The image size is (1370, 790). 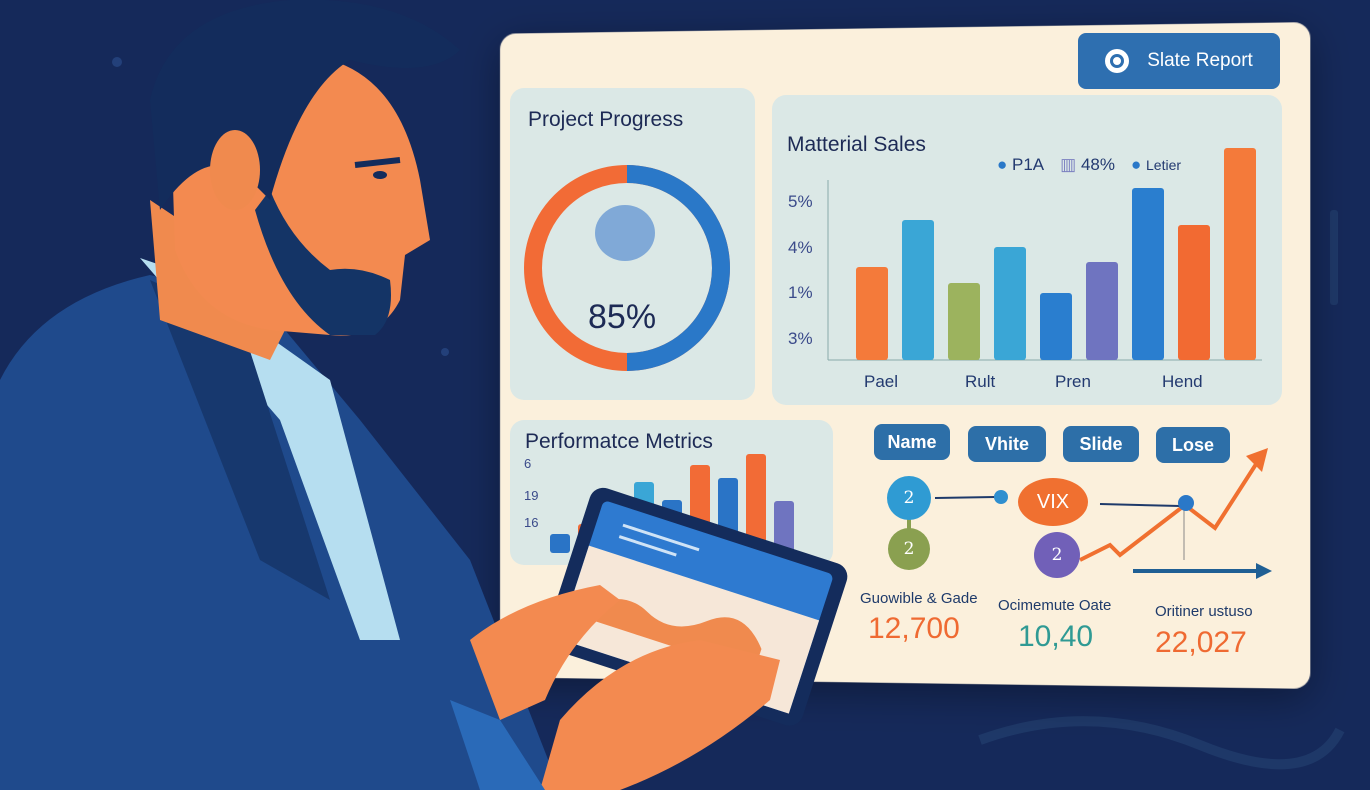 I want to click on project-progress-panel: Project Progress 85%, so click(x=632, y=244).